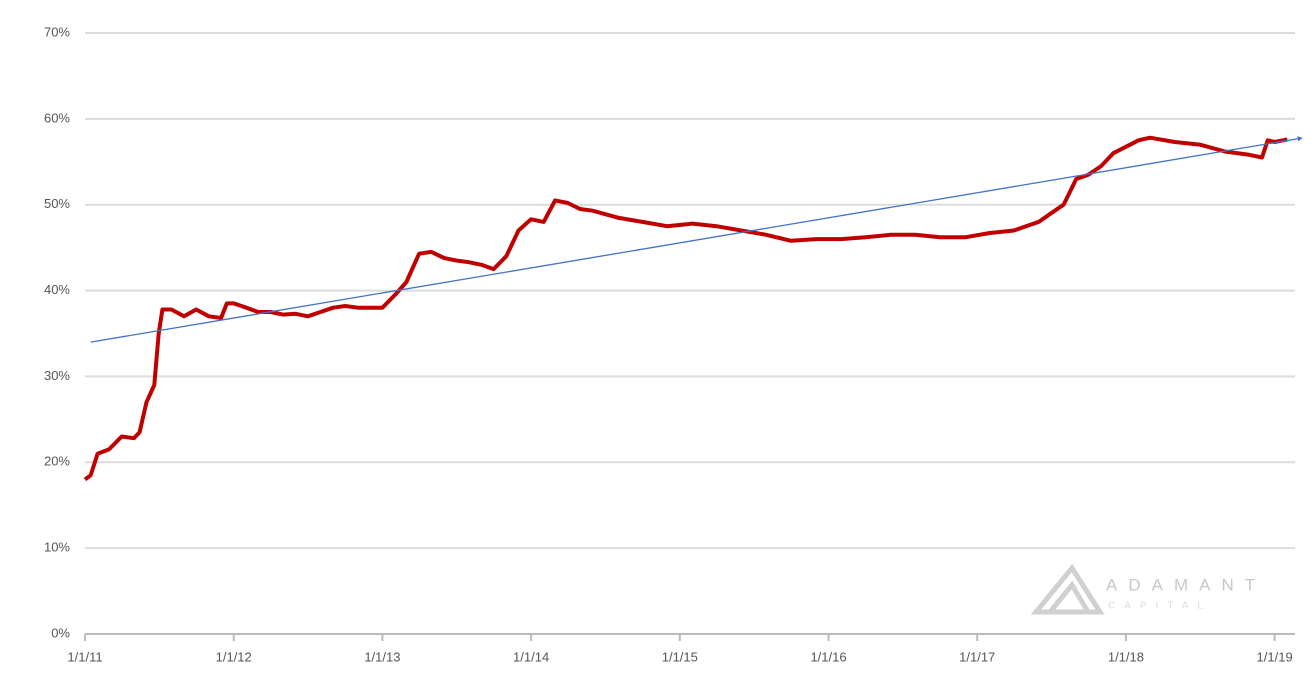 This screenshot has width=1311, height=691. What do you see at coordinates (1275, 656) in the screenshot?
I see `x-tick-label: 1/1/19` at bounding box center [1275, 656].